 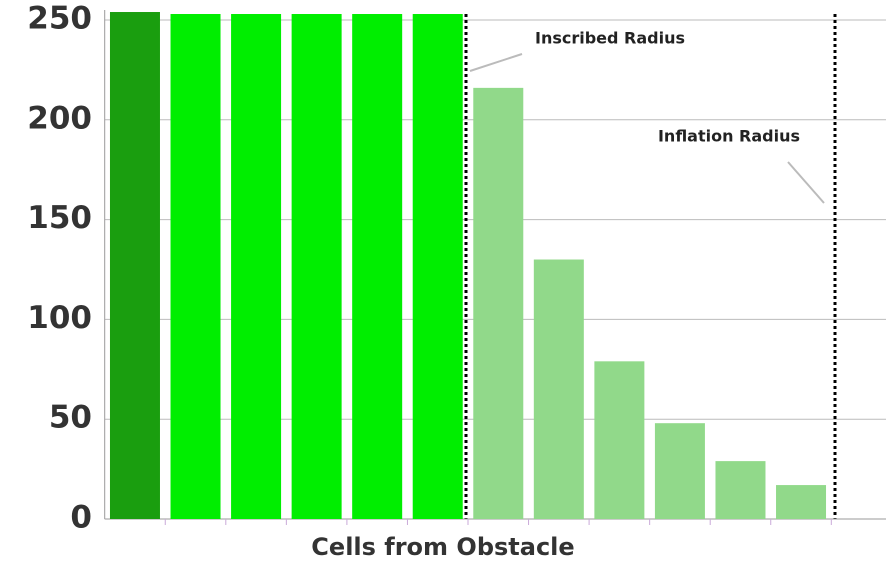 What do you see at coordinates (610, 38) in the screenshot?
I see `annotation: Inscribed Radius` at bounding box center [610, 38].